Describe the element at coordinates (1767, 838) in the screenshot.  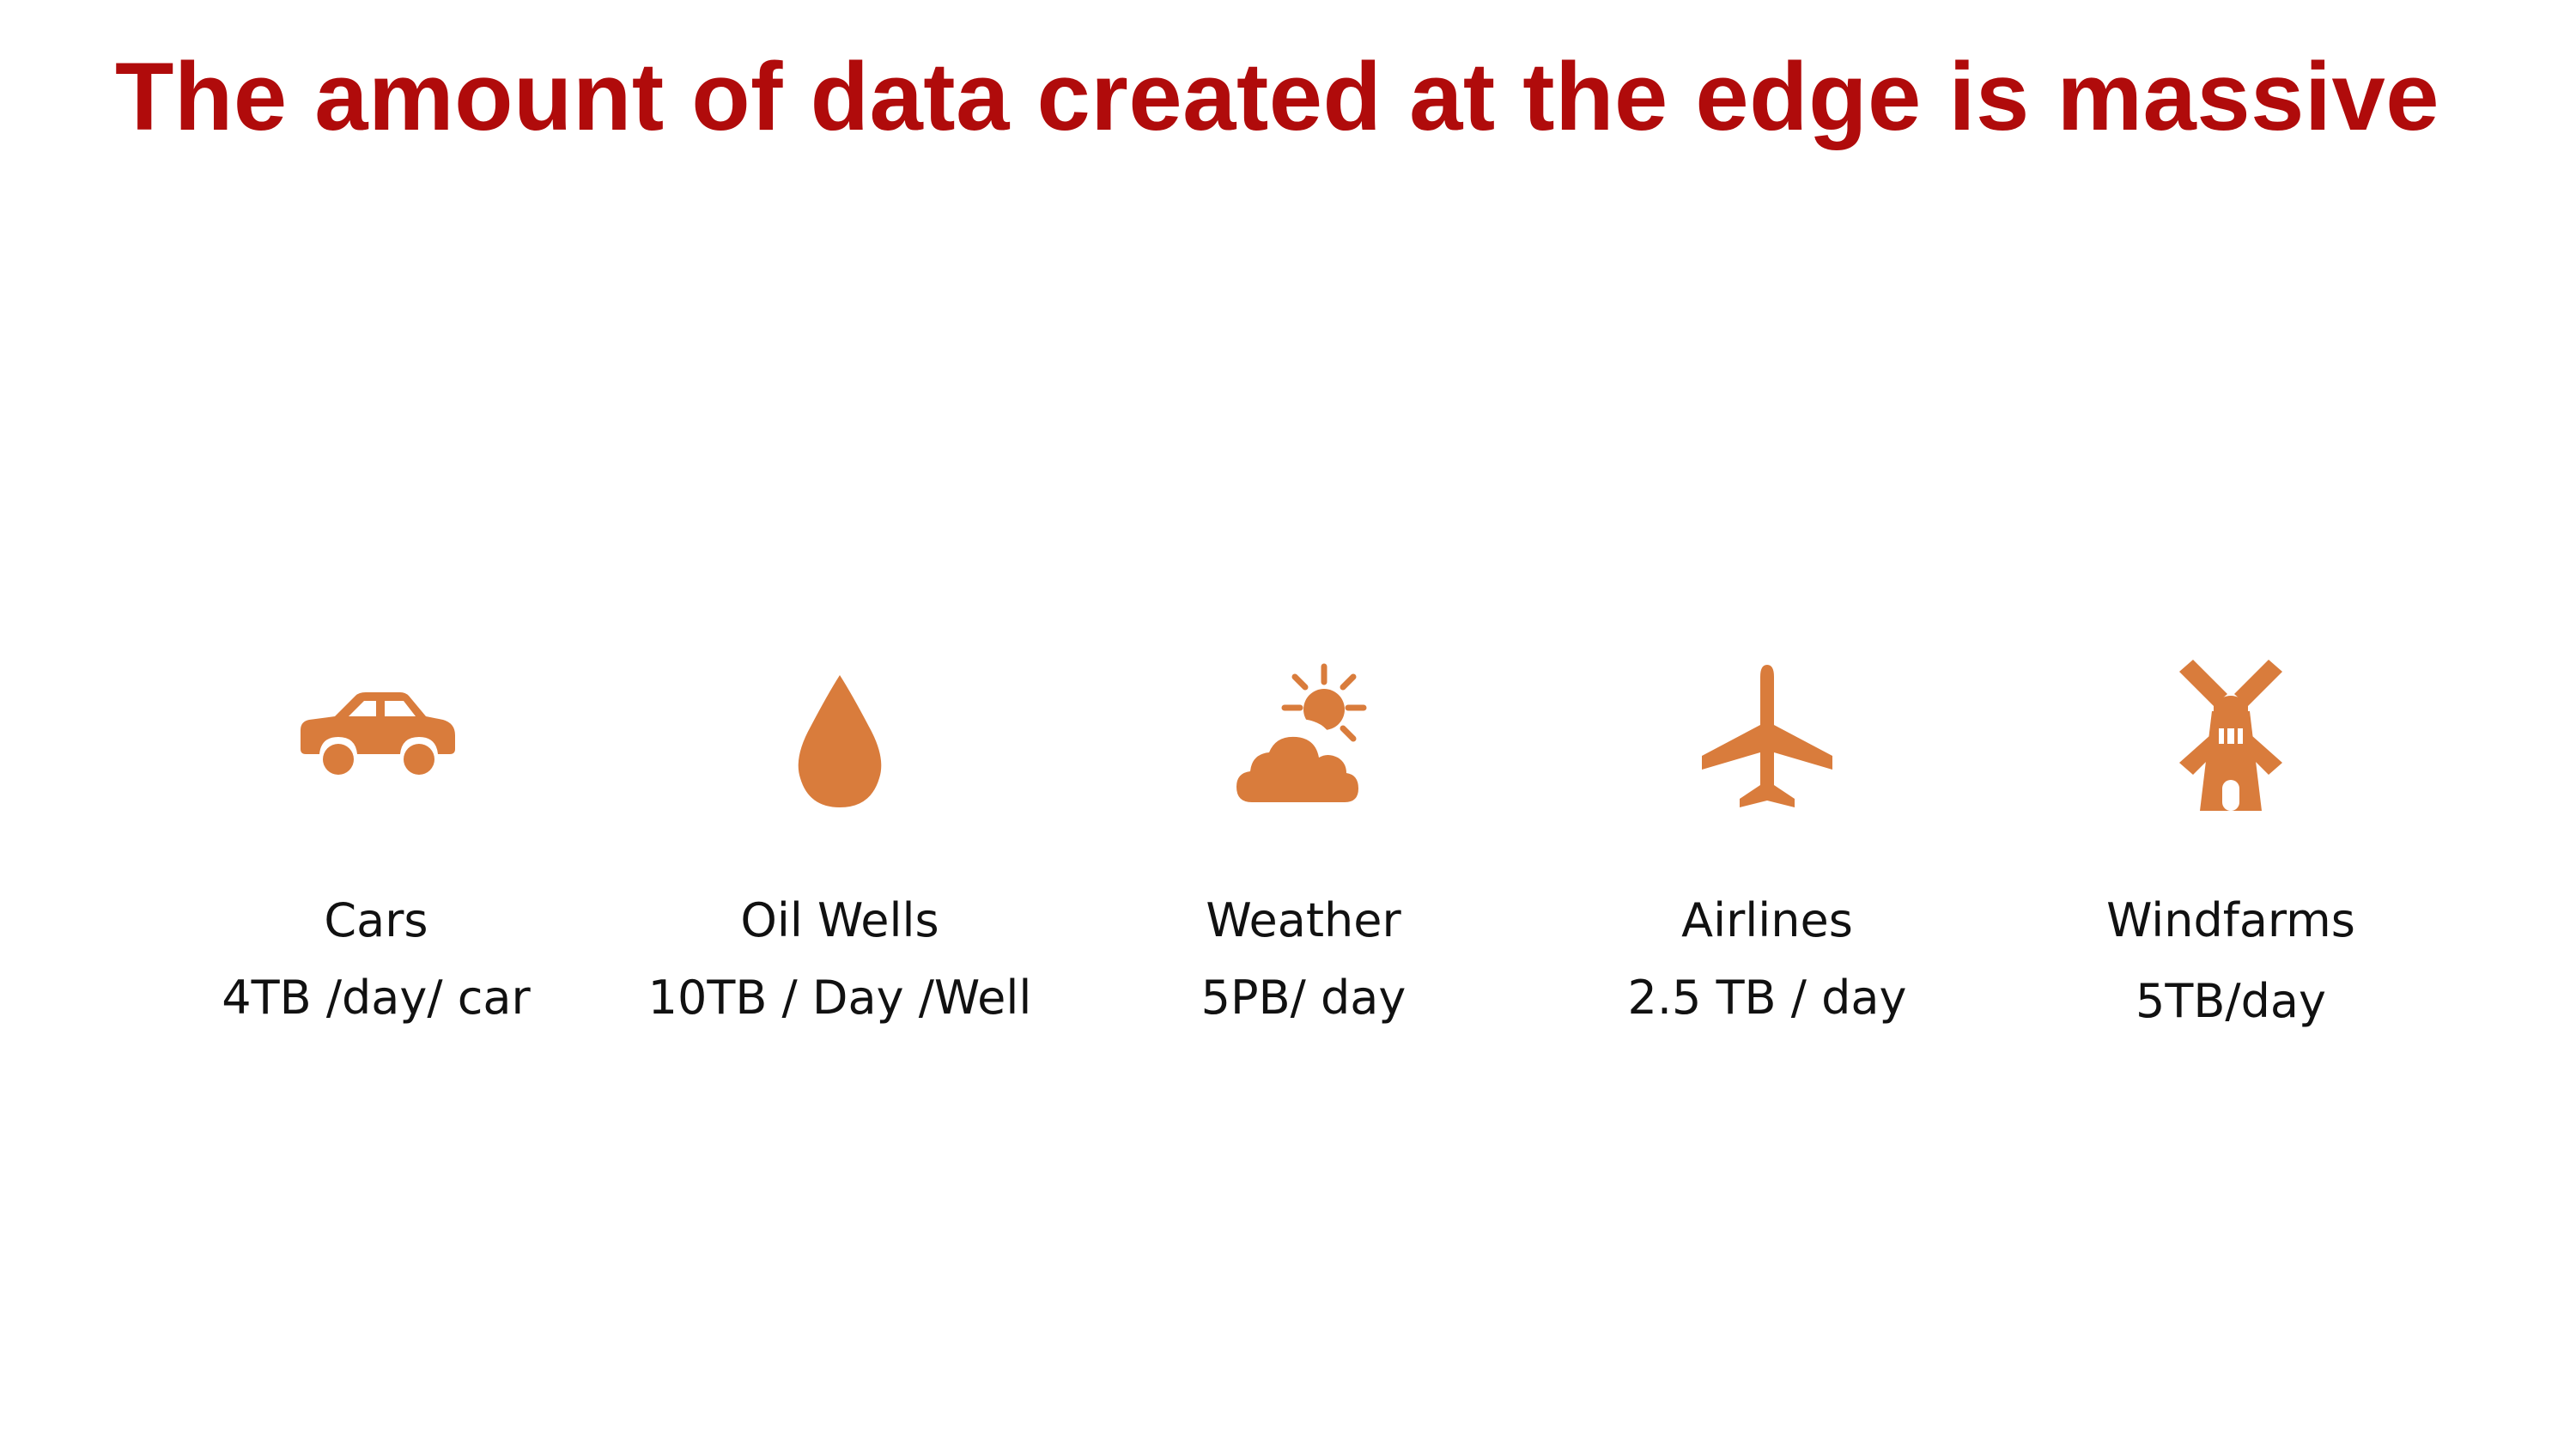
I see `stat-airlines: Airlines 2.5 TB / day` at that location.